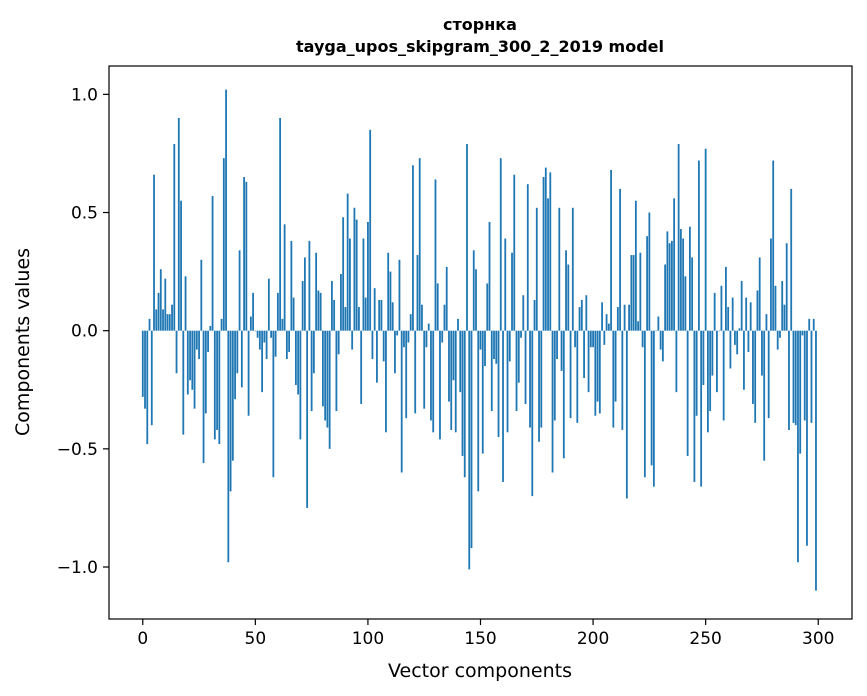  Describe the element at coordinates (84, 332) in the screenshot. I see `y-tick-label: 0.0` at that location.